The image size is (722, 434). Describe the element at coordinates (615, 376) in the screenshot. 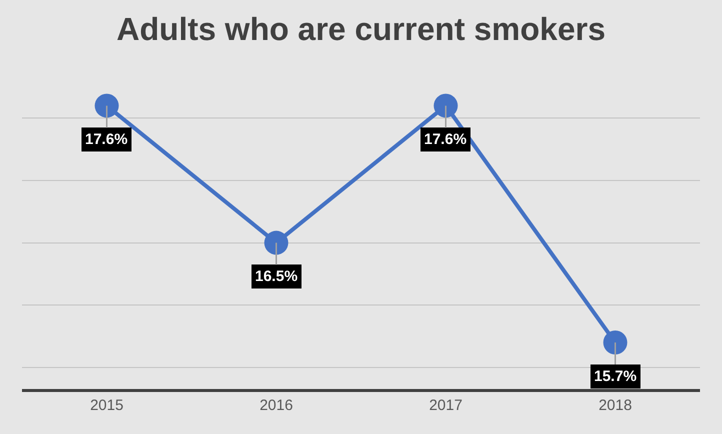

I see `data-label: 15.7%` at that location.